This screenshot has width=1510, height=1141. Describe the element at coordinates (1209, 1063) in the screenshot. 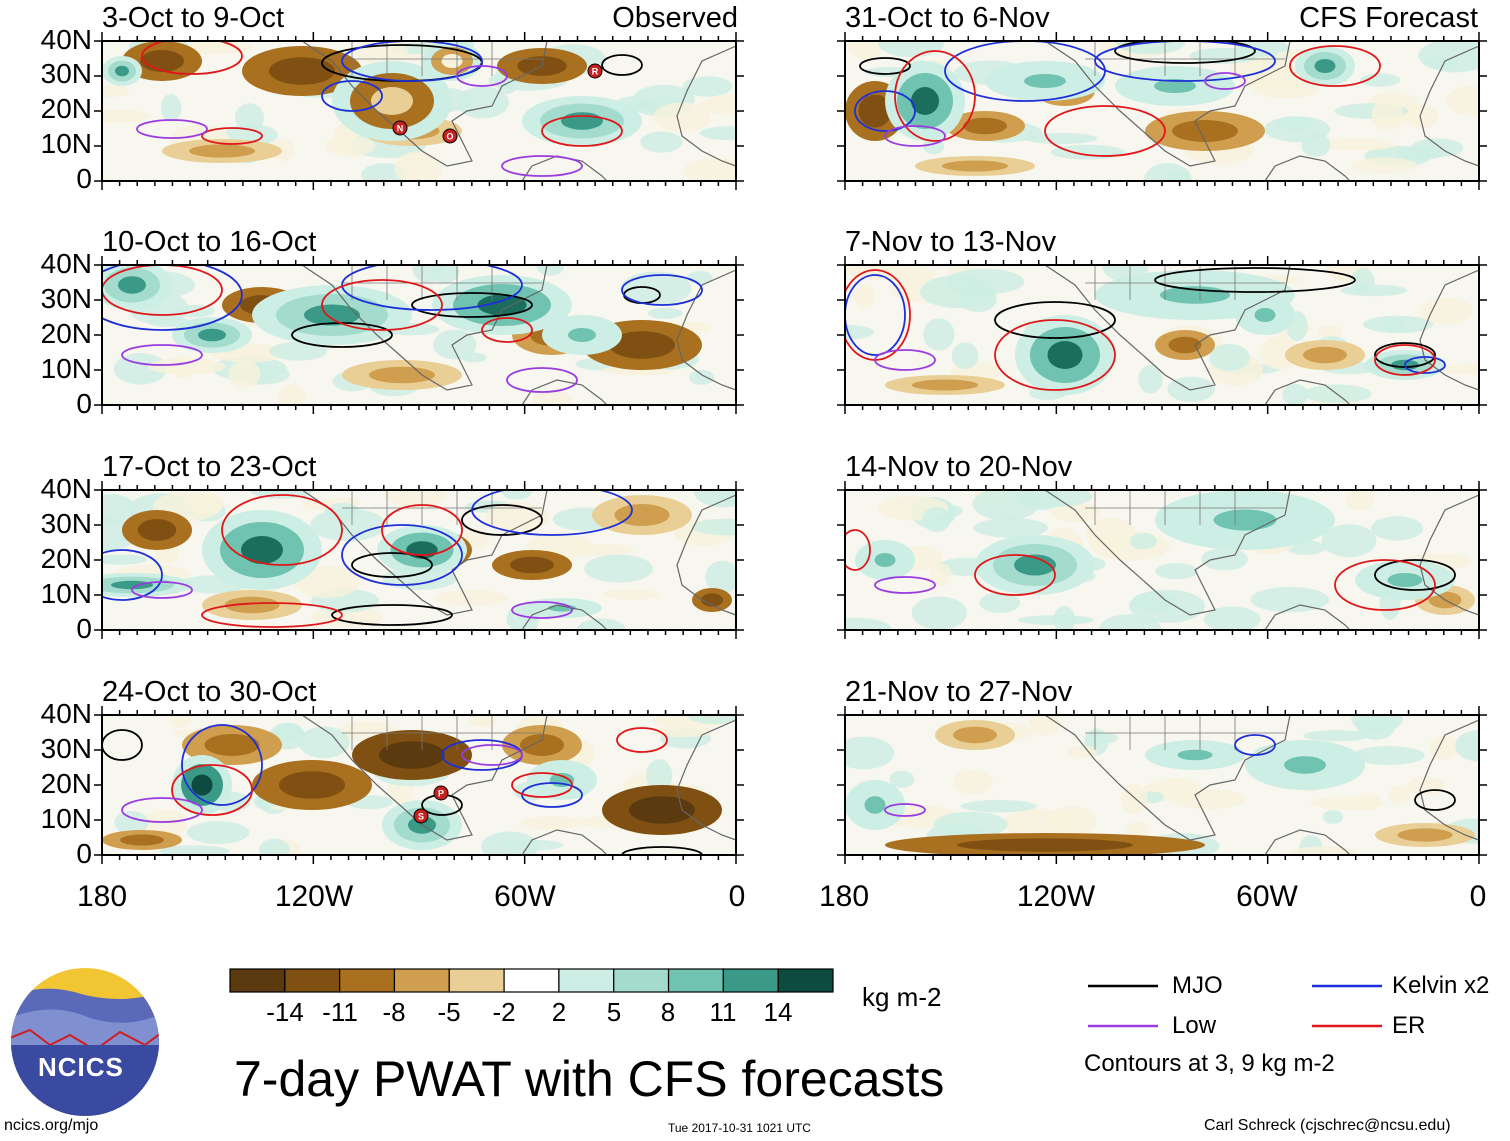

I see `contours-note: Contours at 3, 9 kg m-2` at that location.